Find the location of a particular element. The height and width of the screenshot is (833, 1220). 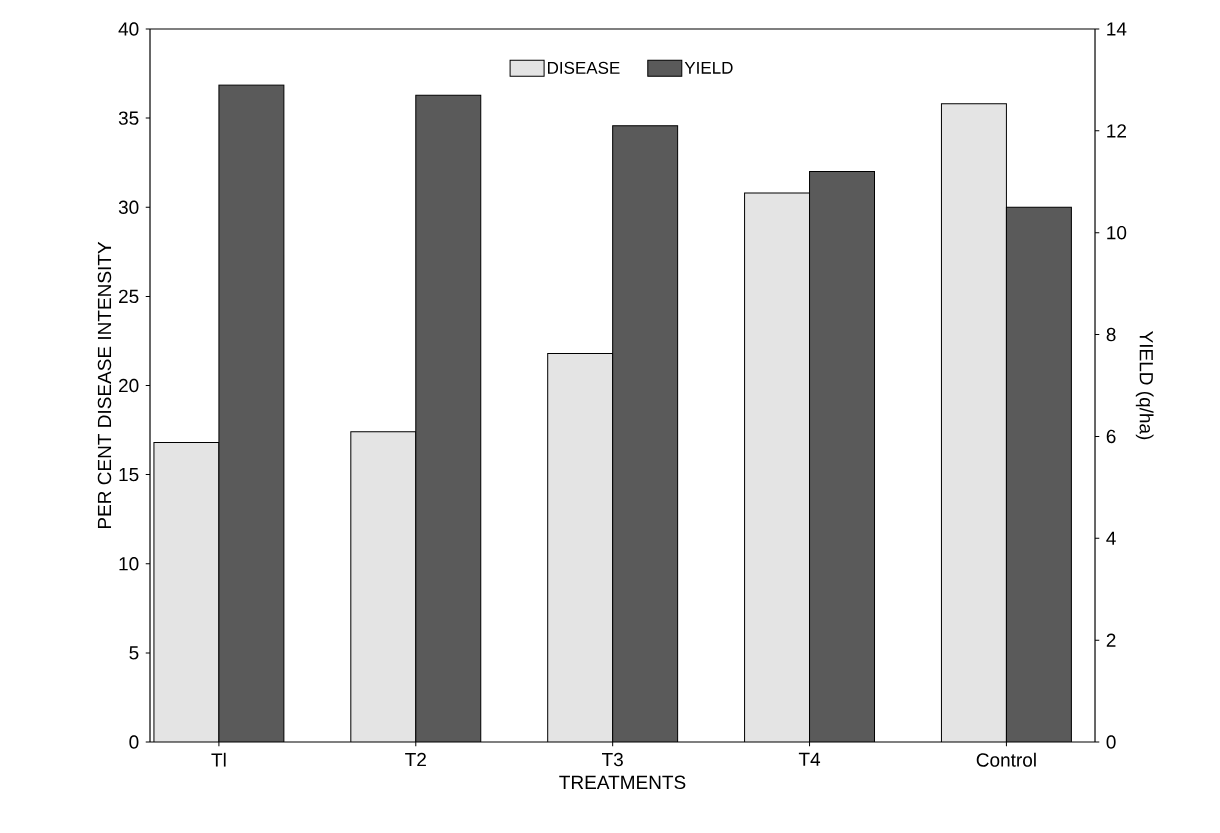

y2-axis-title: YIELD (q/ha) is located at coordinates (1144, 385).